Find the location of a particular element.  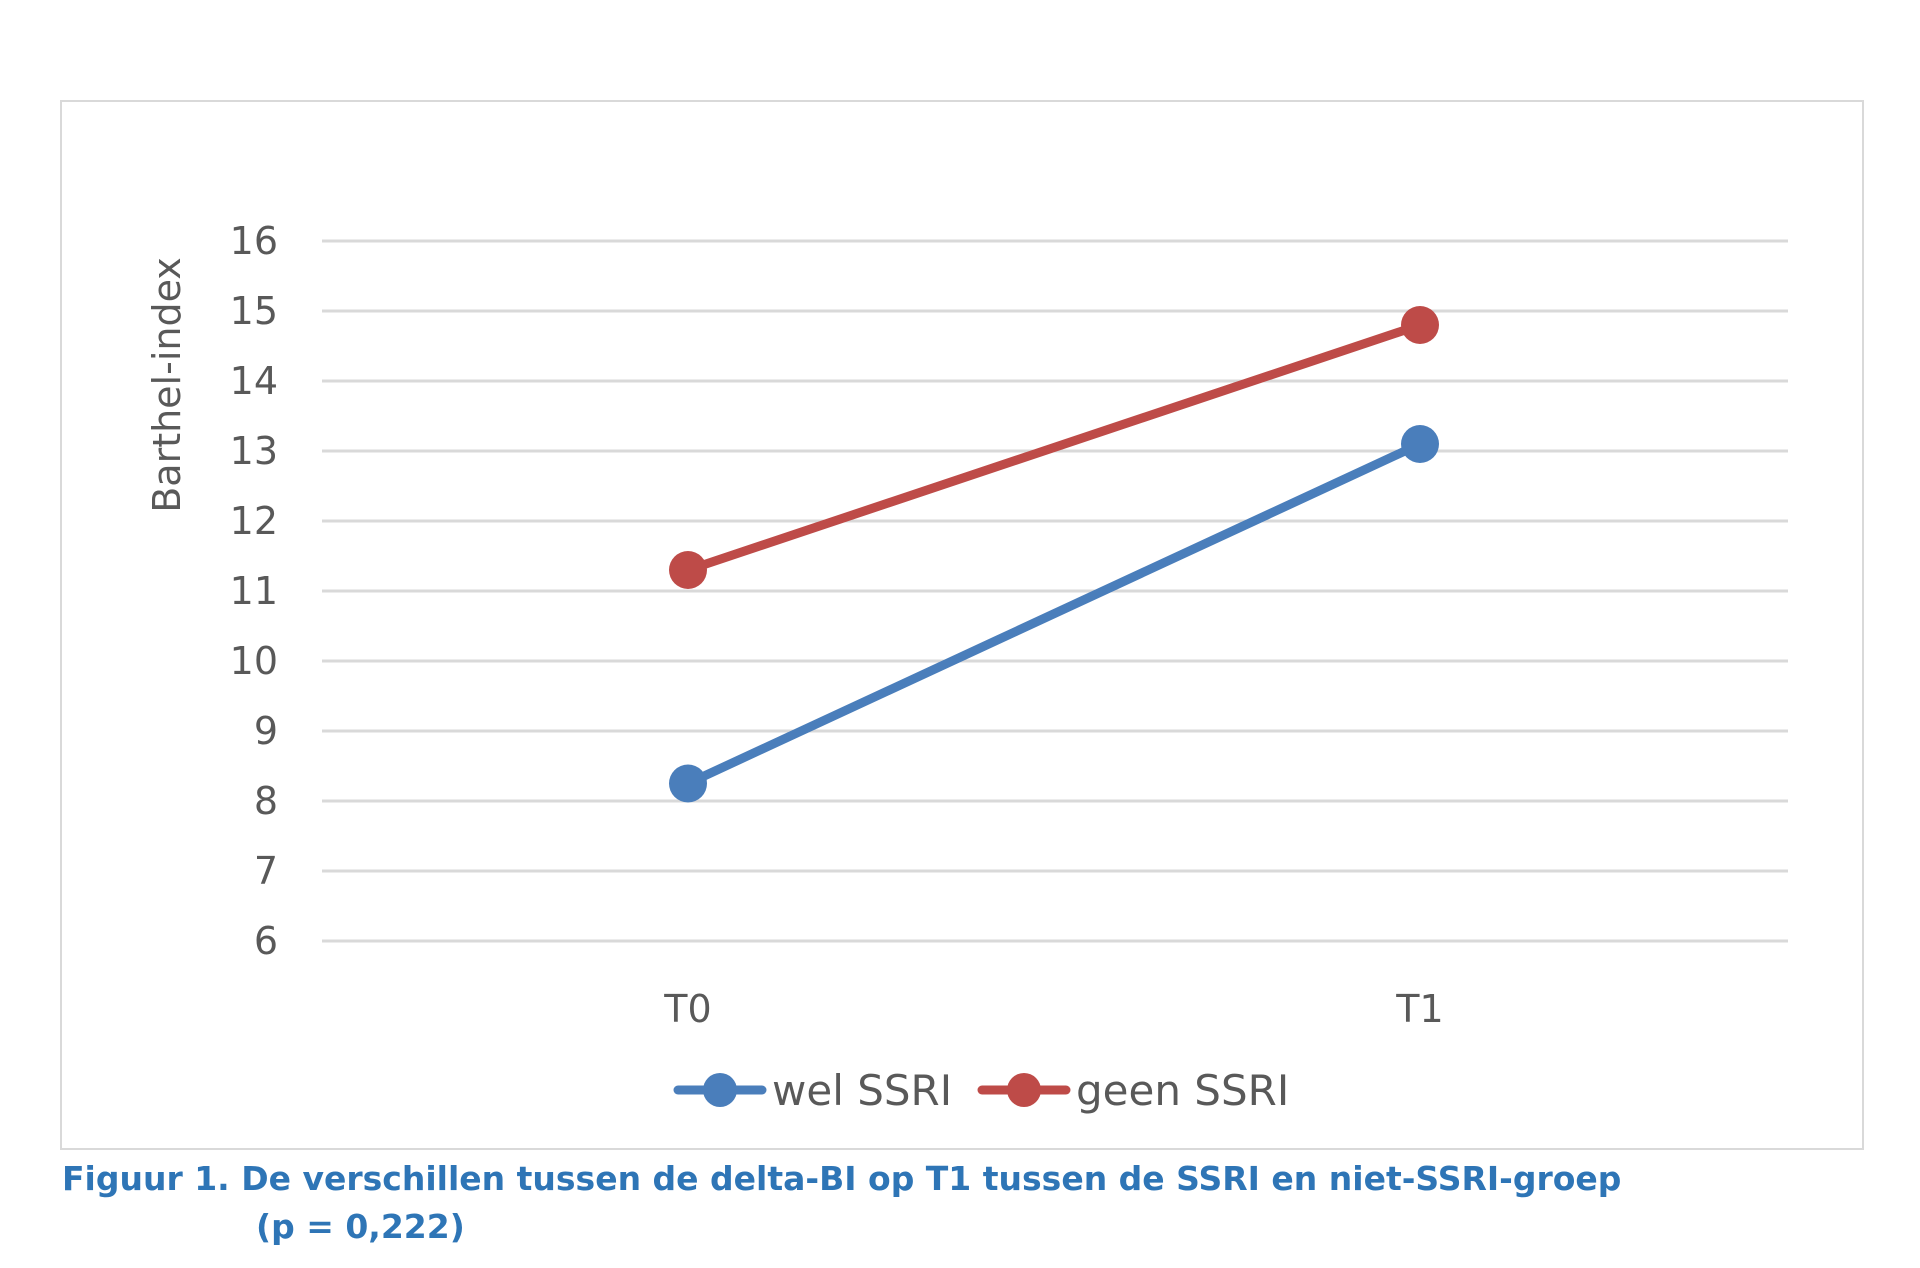

y-tick-label: 11 is located at coordinates (254, 591).